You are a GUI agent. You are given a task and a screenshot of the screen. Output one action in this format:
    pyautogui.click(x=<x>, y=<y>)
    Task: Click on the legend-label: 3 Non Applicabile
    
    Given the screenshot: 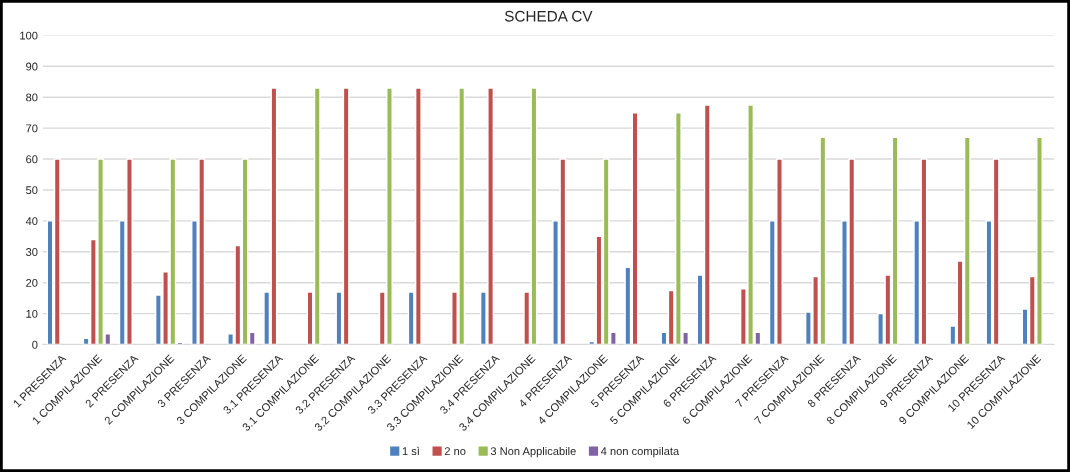 What is the action you would take?
    pyautogui.click(x=533, y=452)
    